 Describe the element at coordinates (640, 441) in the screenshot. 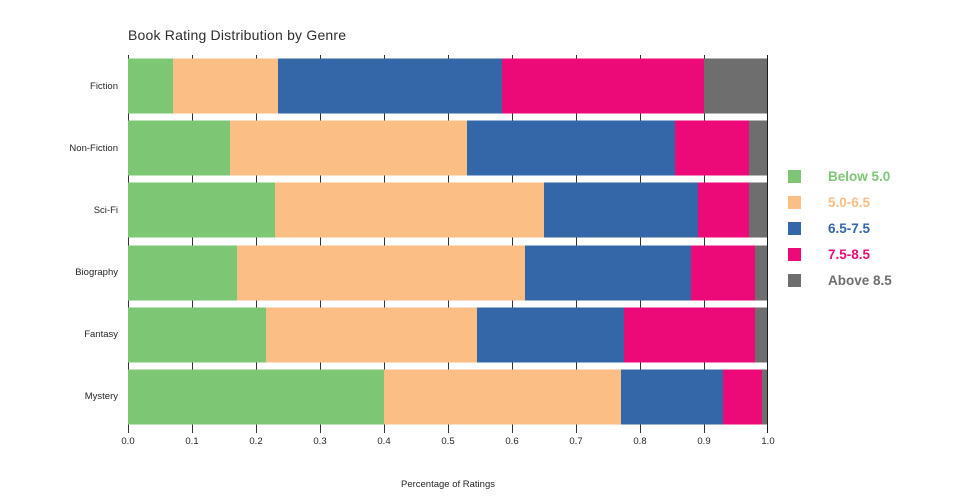

I see `x-tick-label: 0.8` at that location.